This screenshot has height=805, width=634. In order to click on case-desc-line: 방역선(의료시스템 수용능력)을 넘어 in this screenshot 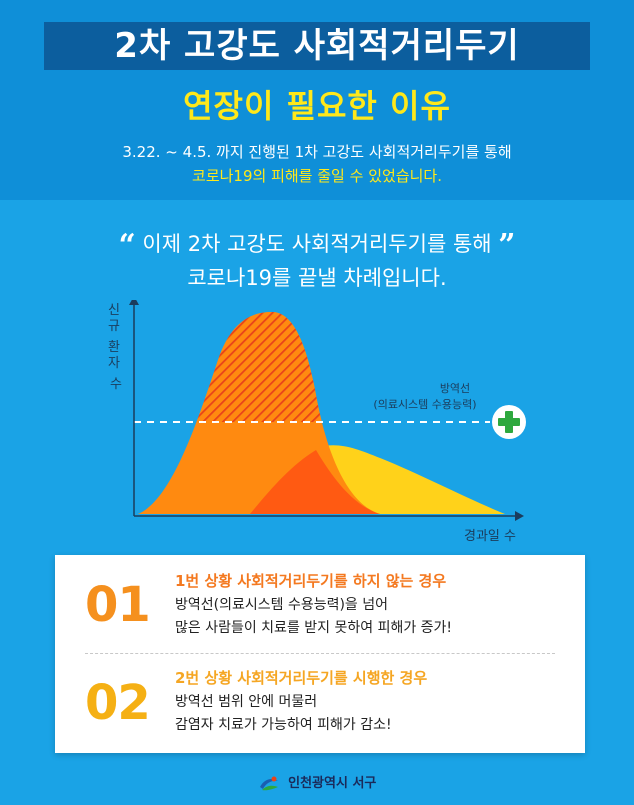, I will do `click(282, 605)`.